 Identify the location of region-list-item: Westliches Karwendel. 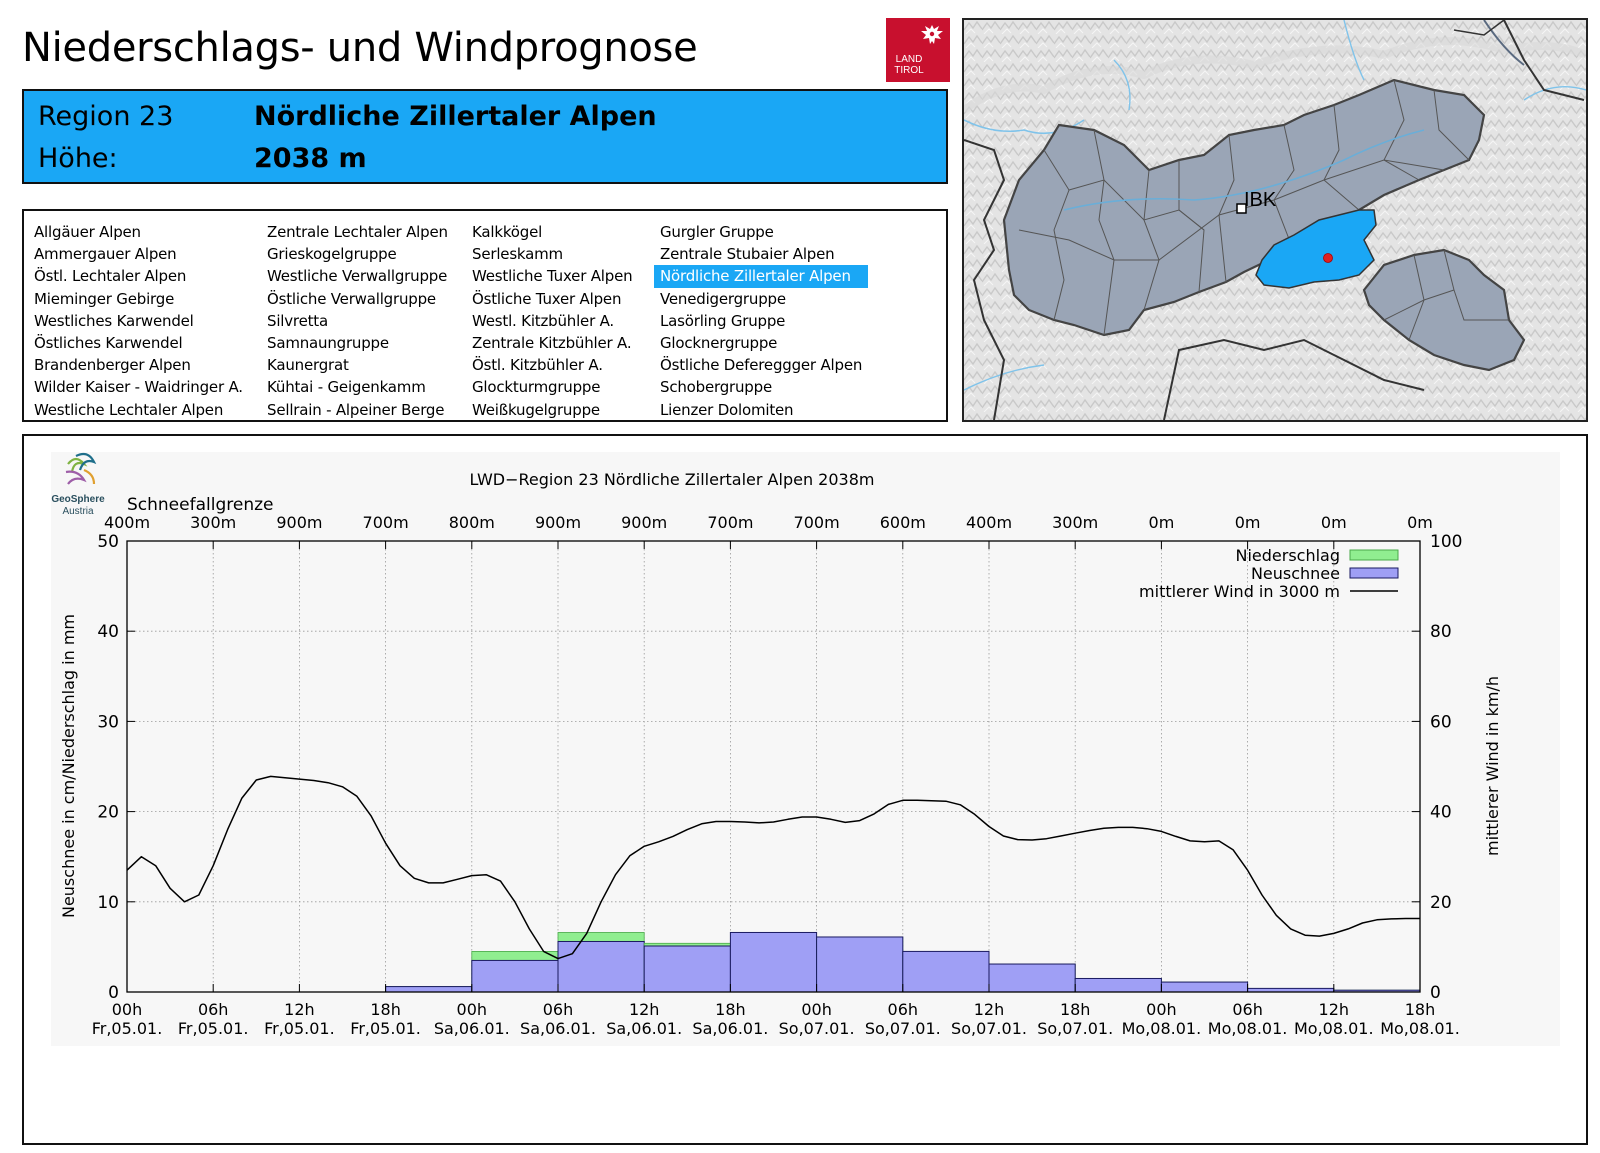
(114, 320).